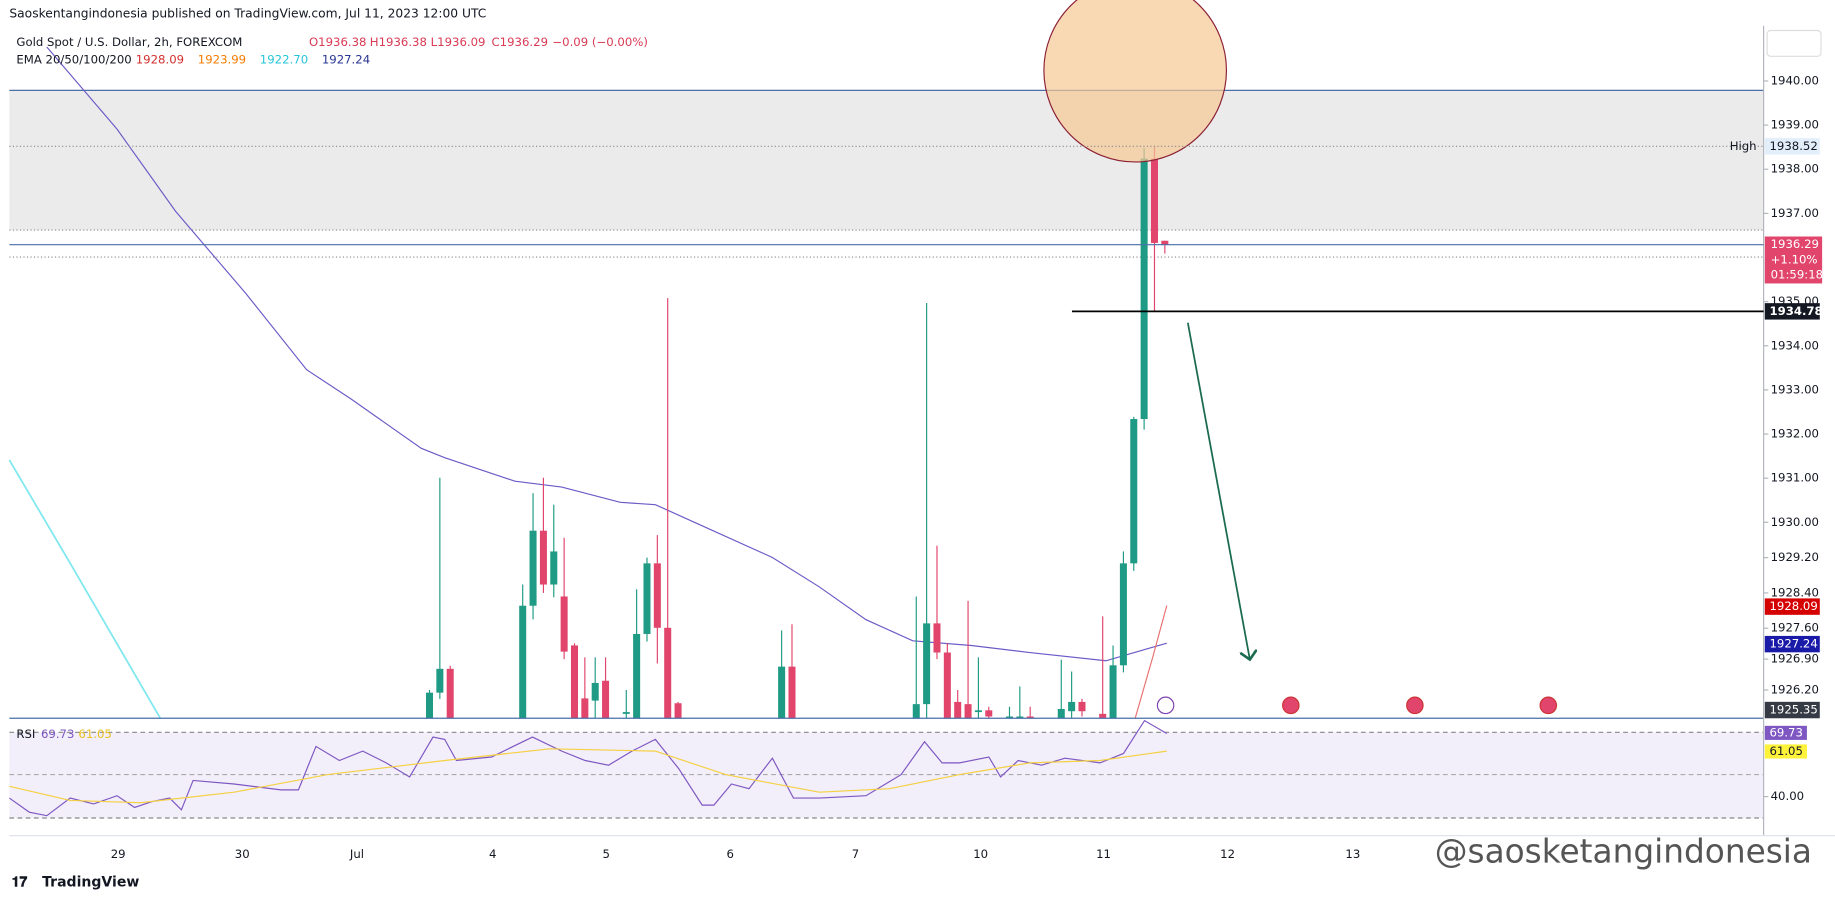  What do you see at coordinates (1795, 628) in the screenshot?
I see `y-tick-label: 1927.60` at bounding box center [1795, 628].